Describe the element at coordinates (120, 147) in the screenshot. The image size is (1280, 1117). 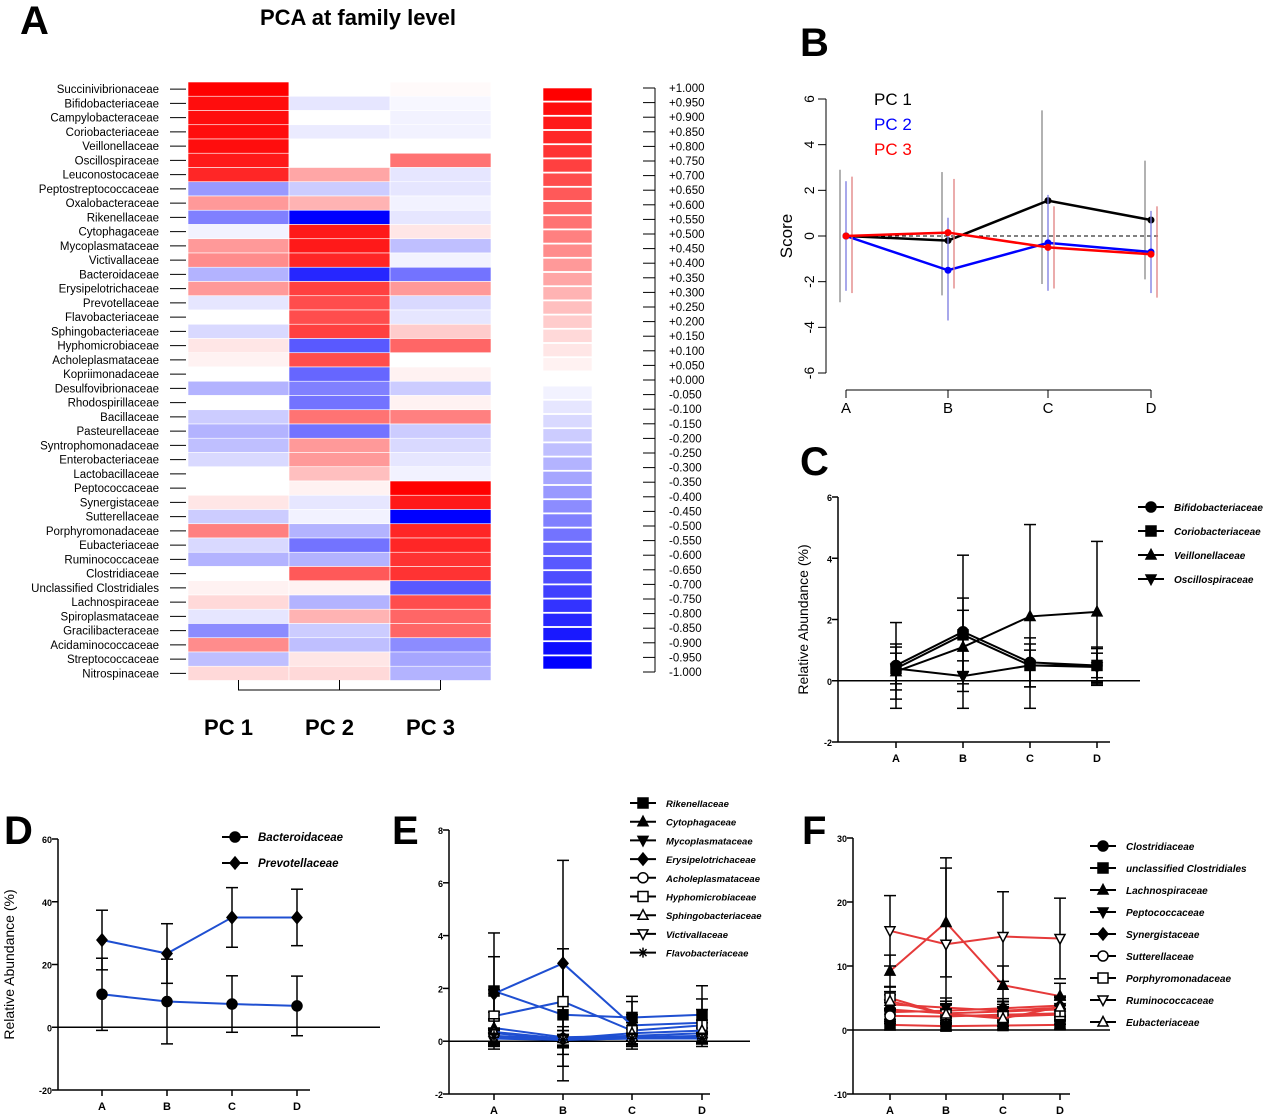
I see `heatmap-row-label: Veillonellaceae` at that location.